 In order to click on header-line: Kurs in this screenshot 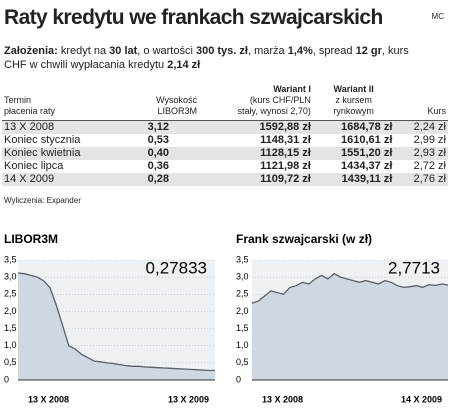, I will do `click(436, 111)`.